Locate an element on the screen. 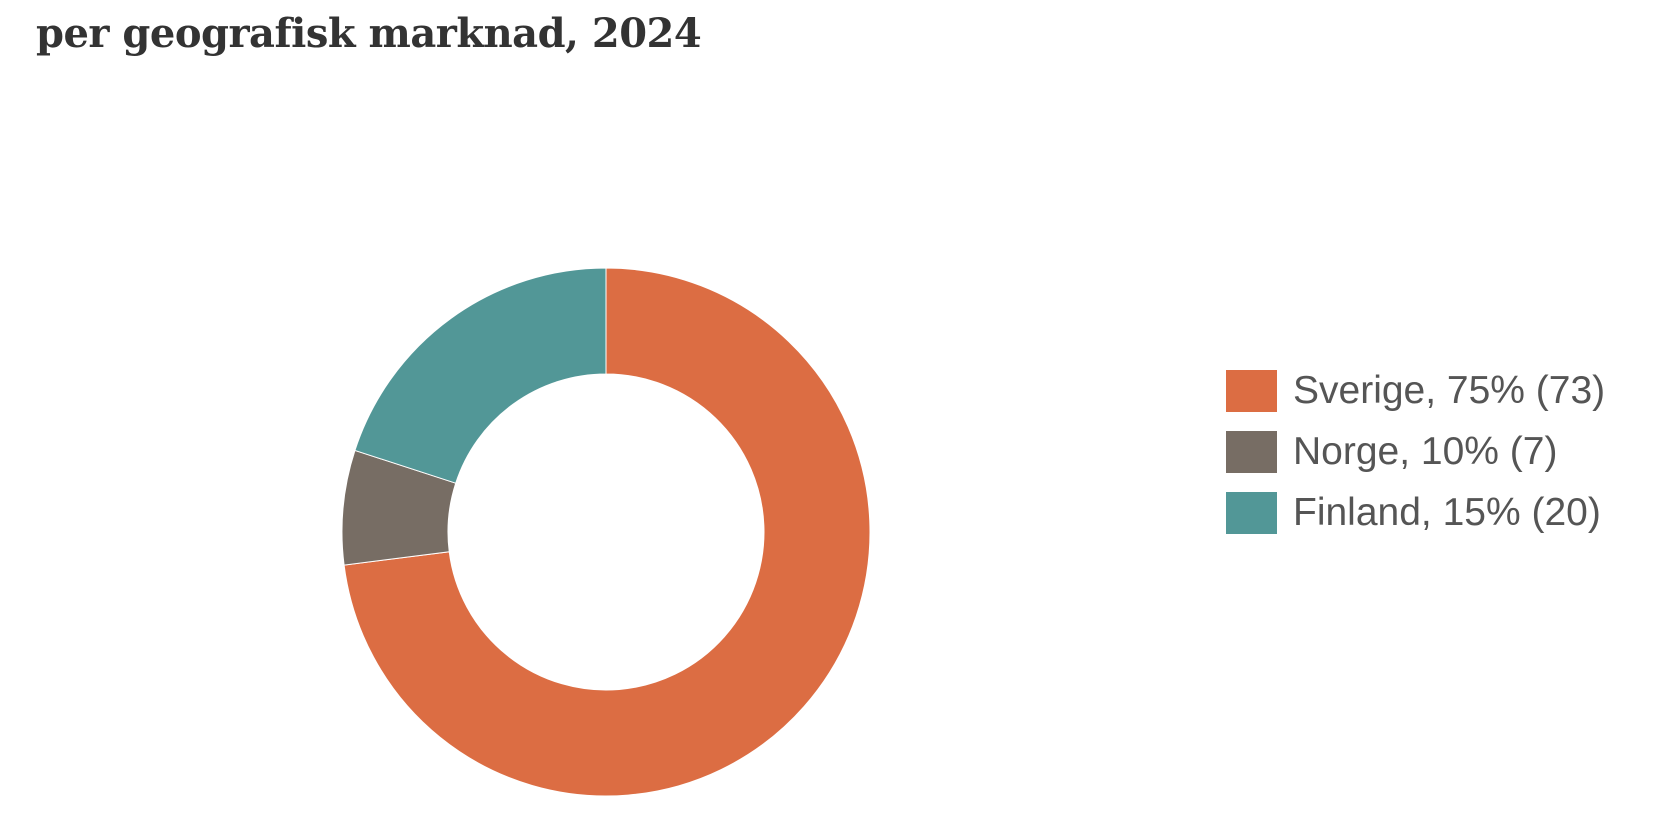 This screenshot has height=828, width=1656. chart-title: per geografisk marknad, 2024 is located at coordinates (369, 33).